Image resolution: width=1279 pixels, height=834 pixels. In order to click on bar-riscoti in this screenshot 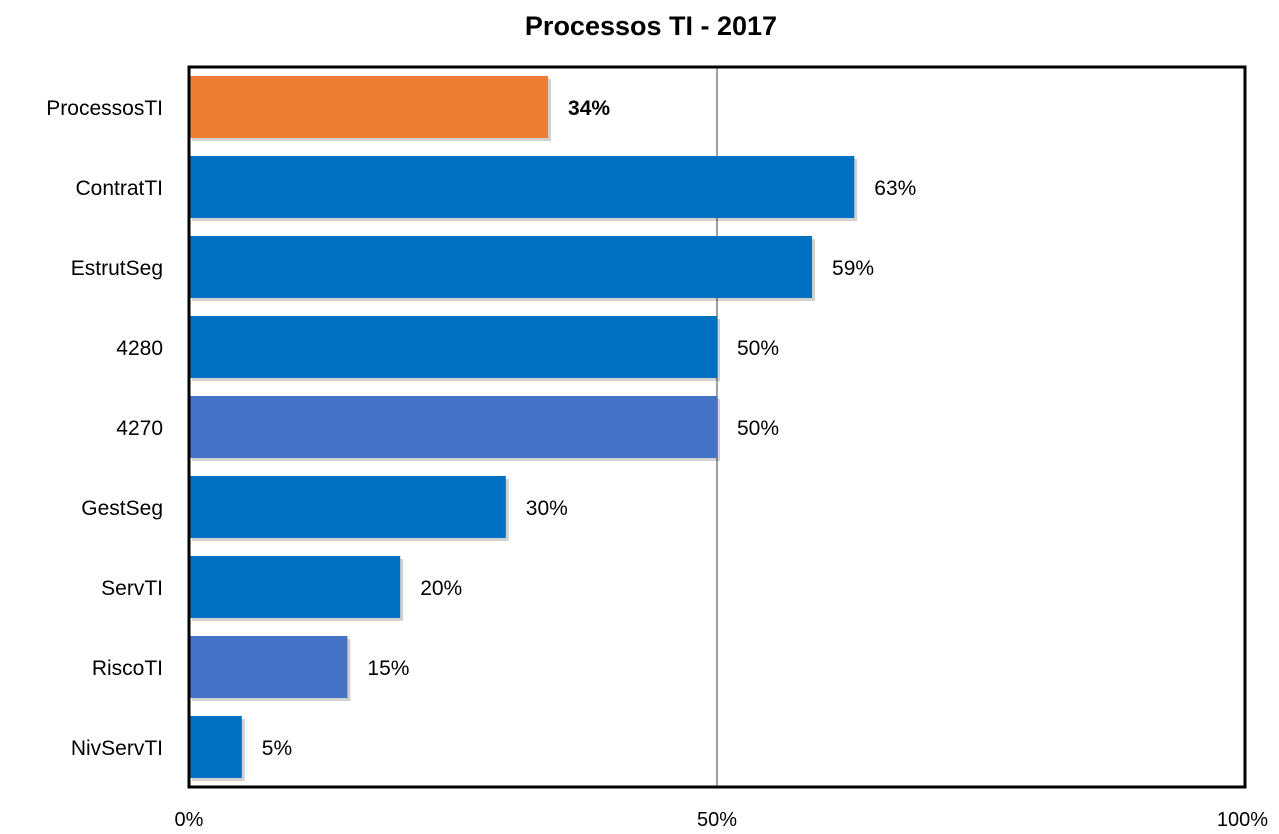, I will do `click(268, 667)`.